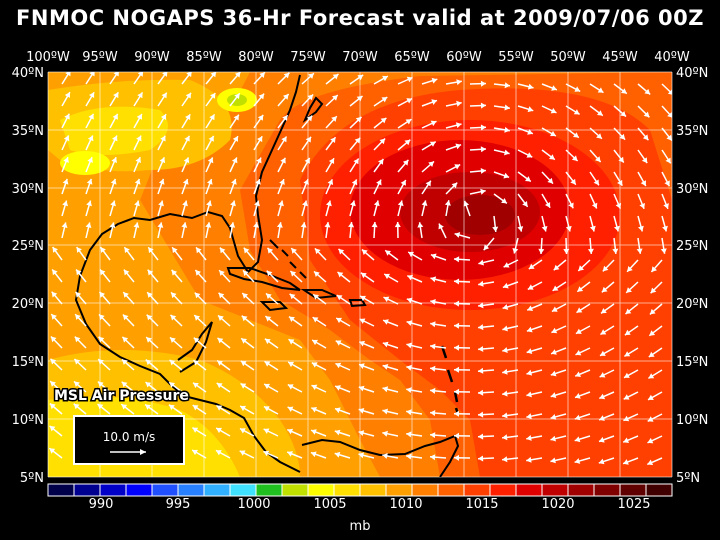  Describe the element at coordinates (360, 490) in the screenshot. I see `pressure-legend` at that location.